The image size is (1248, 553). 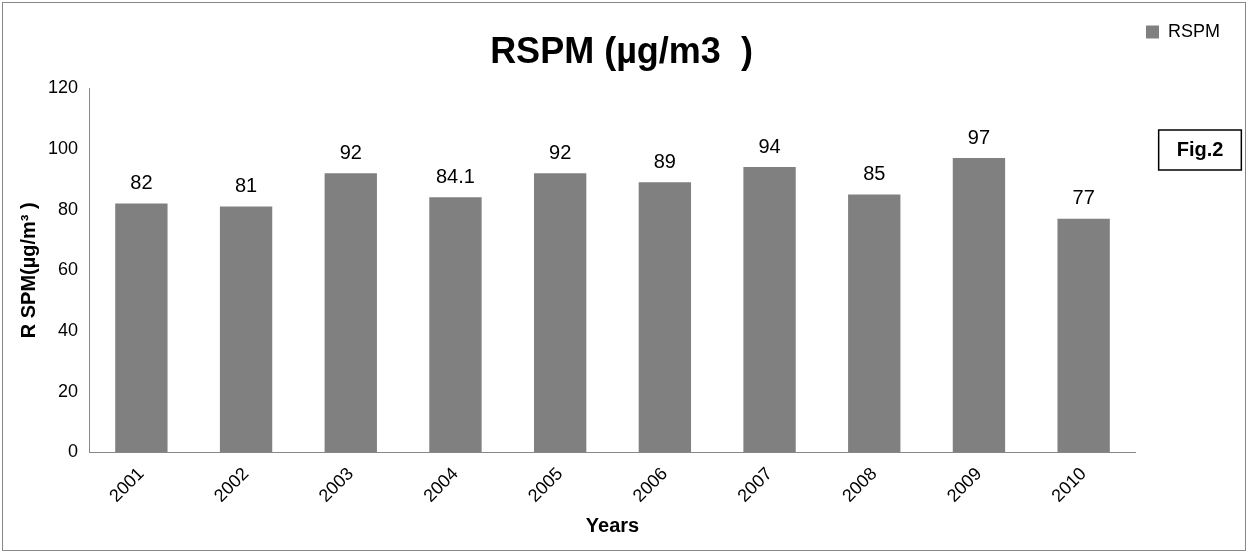 What do you see at coordinates (1200, 148) in the screenshot?
I see `caption: Fig.2` at bounding box center [1200, 148].